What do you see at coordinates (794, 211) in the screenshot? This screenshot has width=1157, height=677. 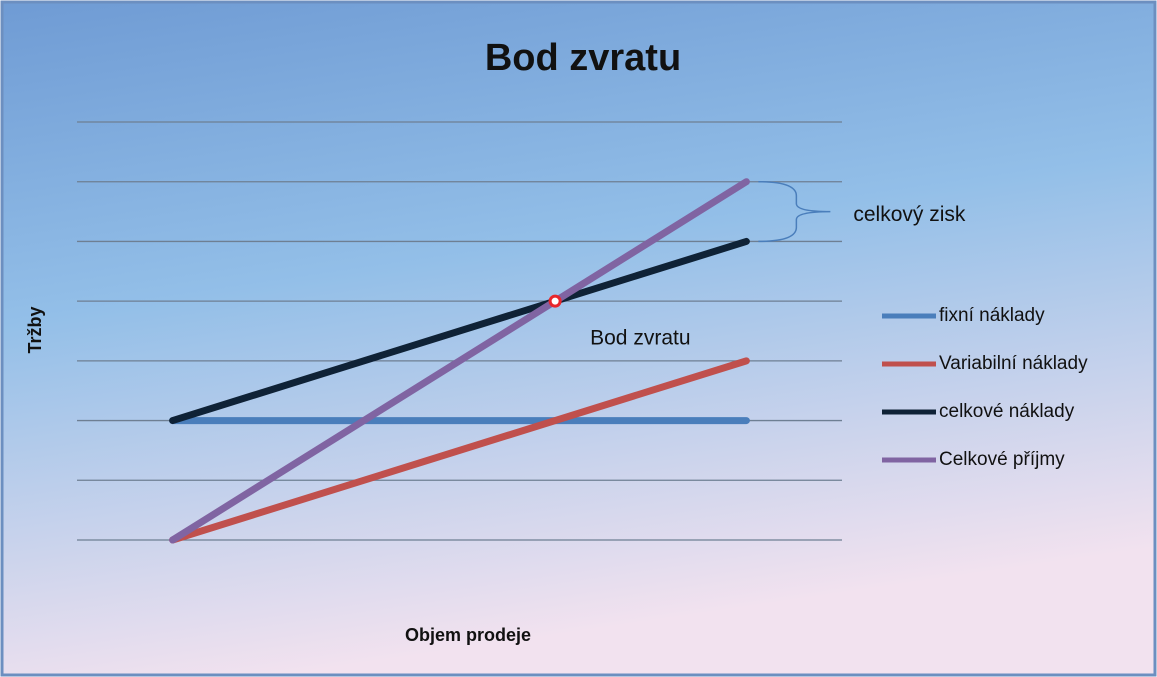 I see `brace` at bounding box center [794, 211].